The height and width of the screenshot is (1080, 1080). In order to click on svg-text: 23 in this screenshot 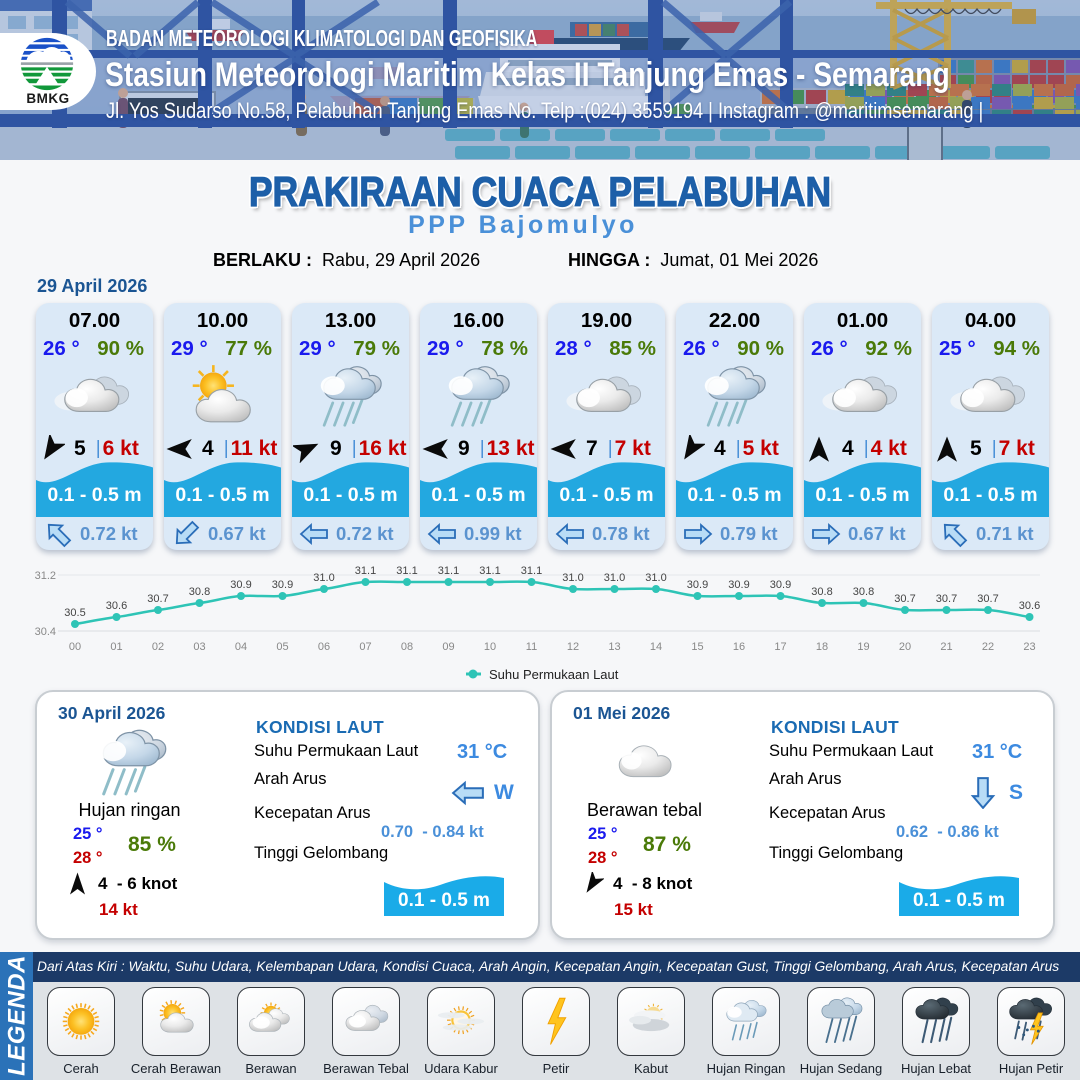, I will do `click(1029, 647)`.